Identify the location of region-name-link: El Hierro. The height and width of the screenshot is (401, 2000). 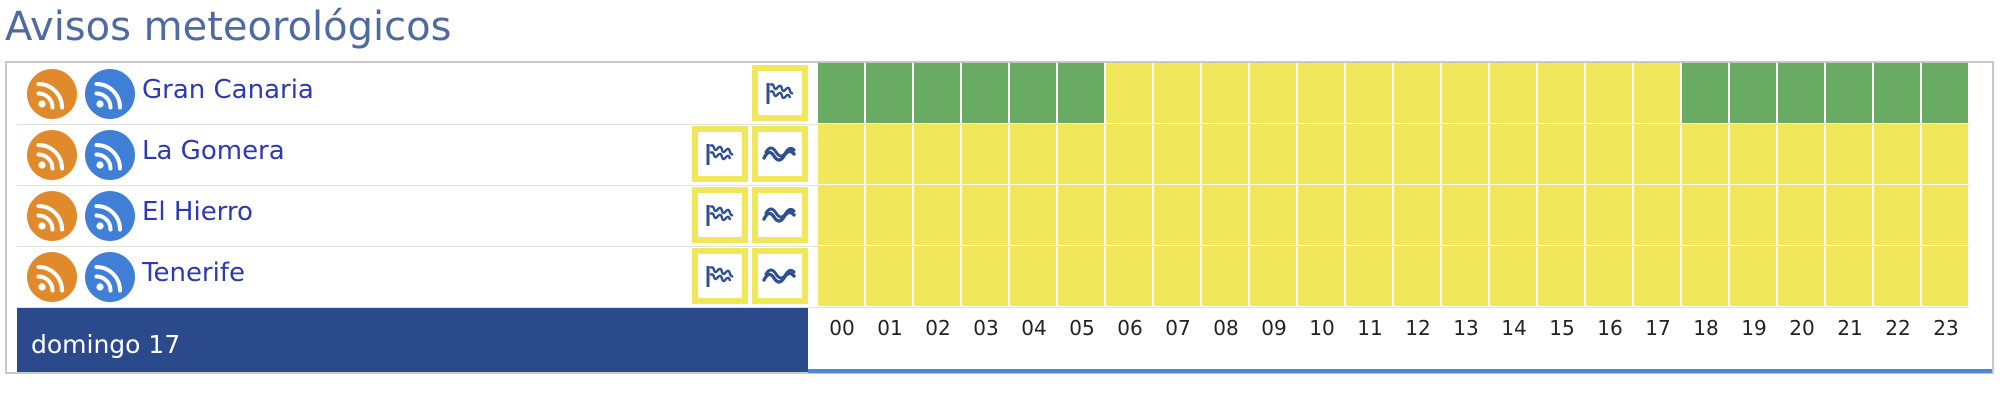
(197, 212).